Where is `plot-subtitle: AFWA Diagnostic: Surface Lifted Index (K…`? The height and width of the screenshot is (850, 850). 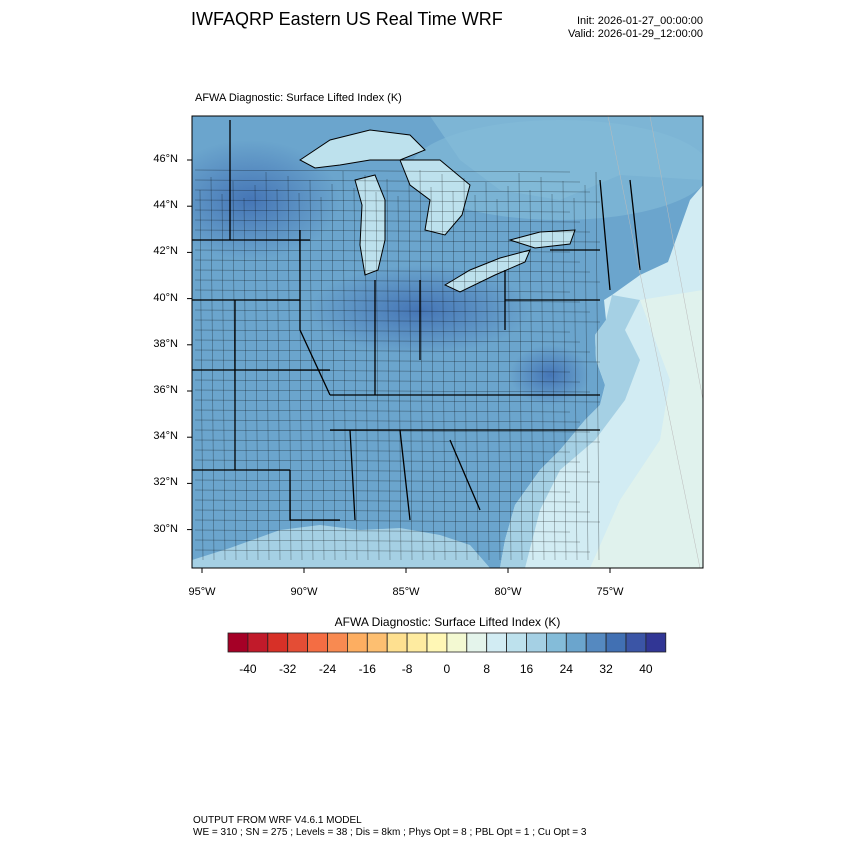
plot-subtitle: AFWA Diagnostic: Surface Lifted Index (K… is located at coordinates (298, 98).